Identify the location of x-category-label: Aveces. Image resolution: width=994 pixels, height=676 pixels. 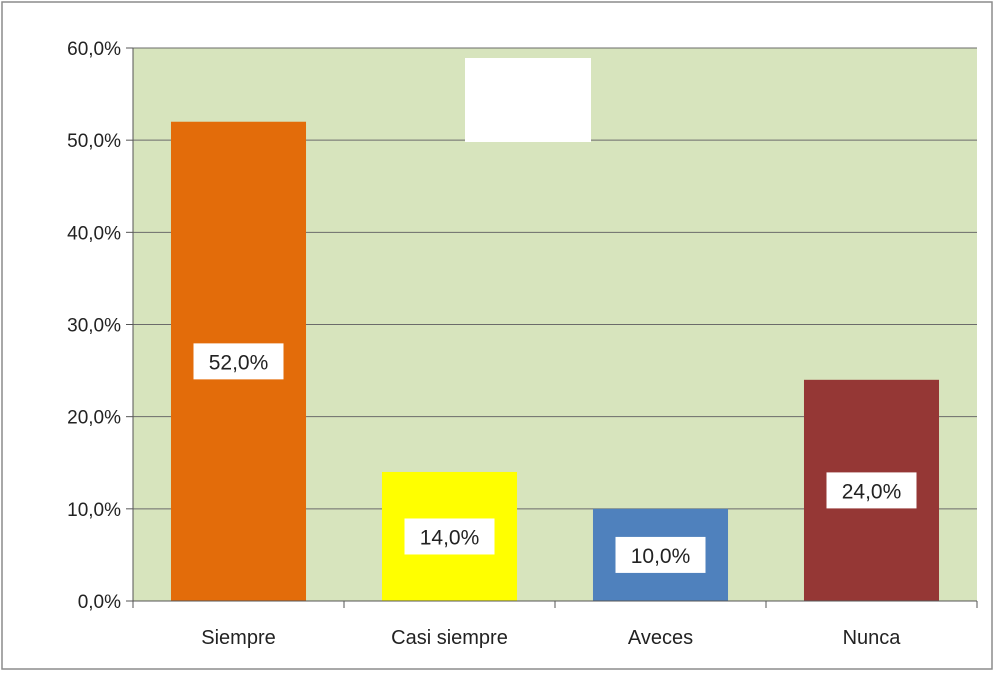
(660, 638).